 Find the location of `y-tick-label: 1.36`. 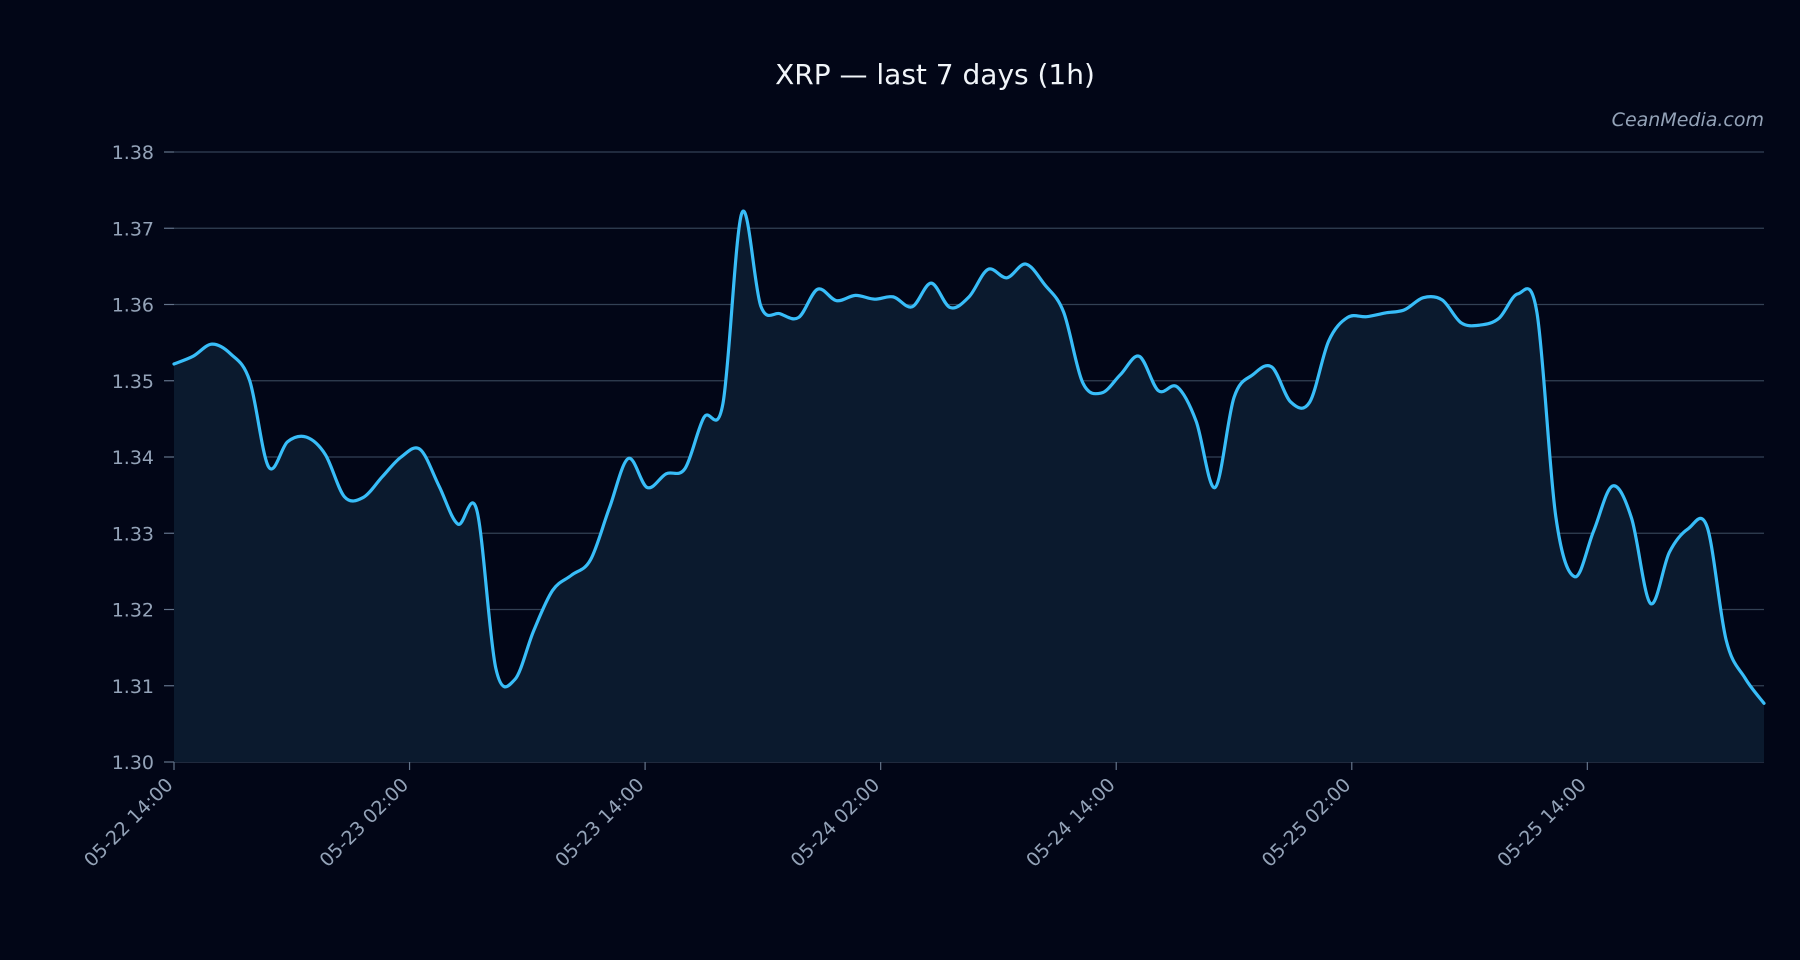

y-tick-label: 1.36 is located at coordinates (133, 306).